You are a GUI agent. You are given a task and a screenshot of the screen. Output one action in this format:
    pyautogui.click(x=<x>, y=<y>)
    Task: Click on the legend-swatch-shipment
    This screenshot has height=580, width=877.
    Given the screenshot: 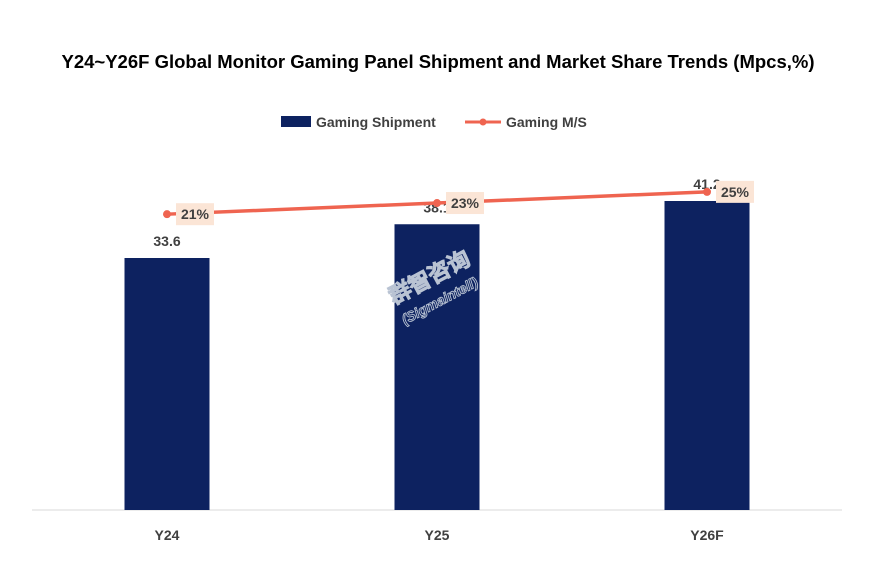 What is the action you would take?
    pyautogui.click(x=296, y=121)
    